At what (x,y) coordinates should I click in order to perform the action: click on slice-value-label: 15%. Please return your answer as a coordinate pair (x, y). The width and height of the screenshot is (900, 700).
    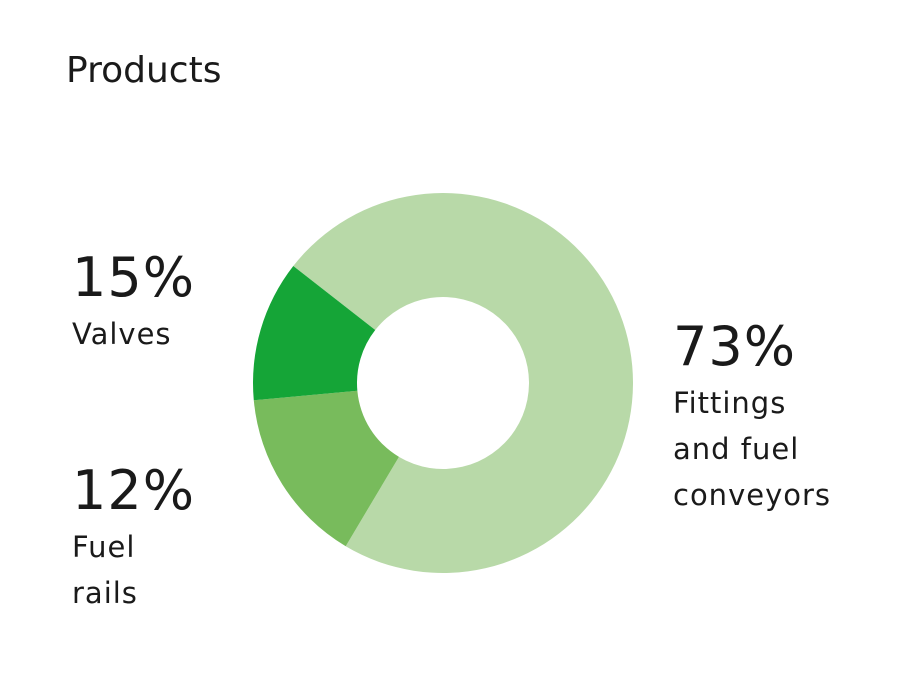
    Looking at the image, I should click on (134, 277).